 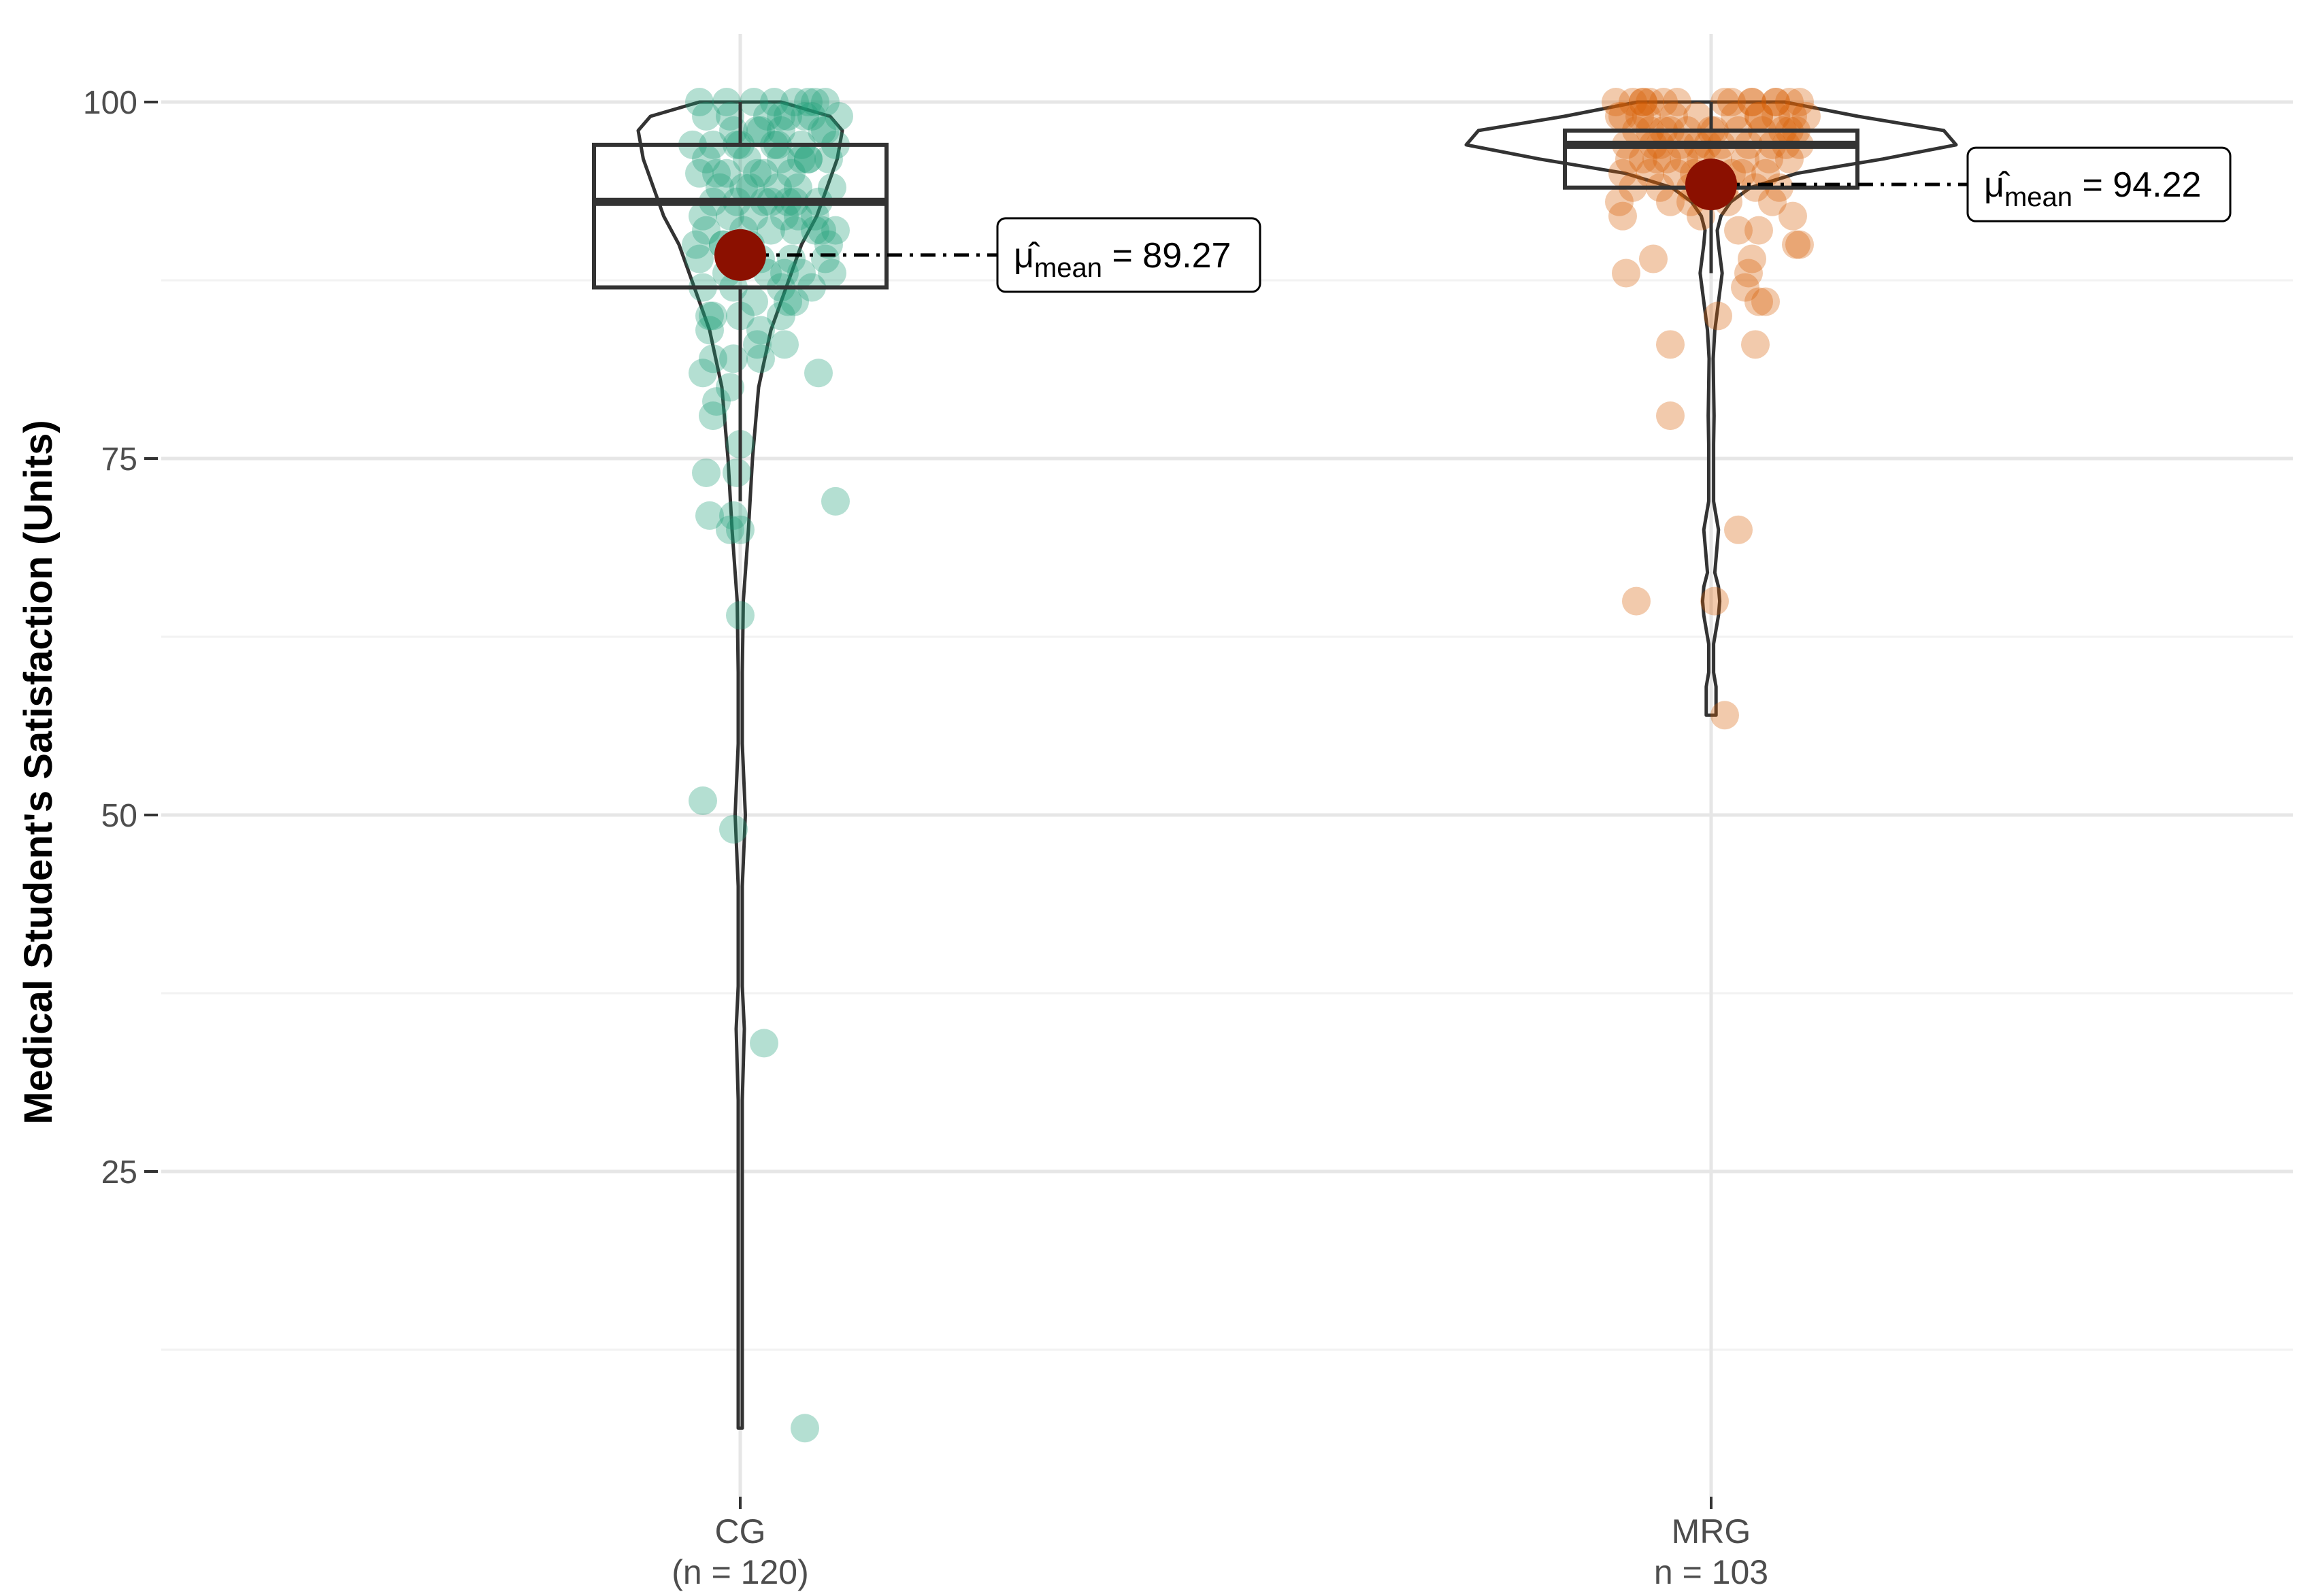 I want to click on x-tick-label: MRG, so click(x=1711, y=1531).